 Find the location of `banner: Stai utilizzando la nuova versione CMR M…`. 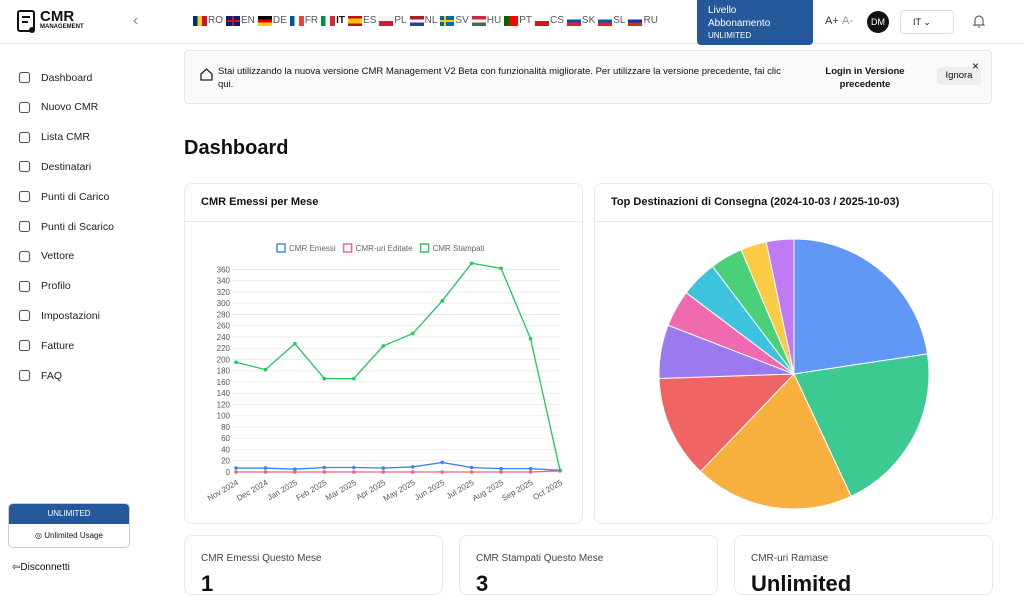

banner: Stai utilizzando la nuova versione CMR M… is located at coordinates (588, 77).